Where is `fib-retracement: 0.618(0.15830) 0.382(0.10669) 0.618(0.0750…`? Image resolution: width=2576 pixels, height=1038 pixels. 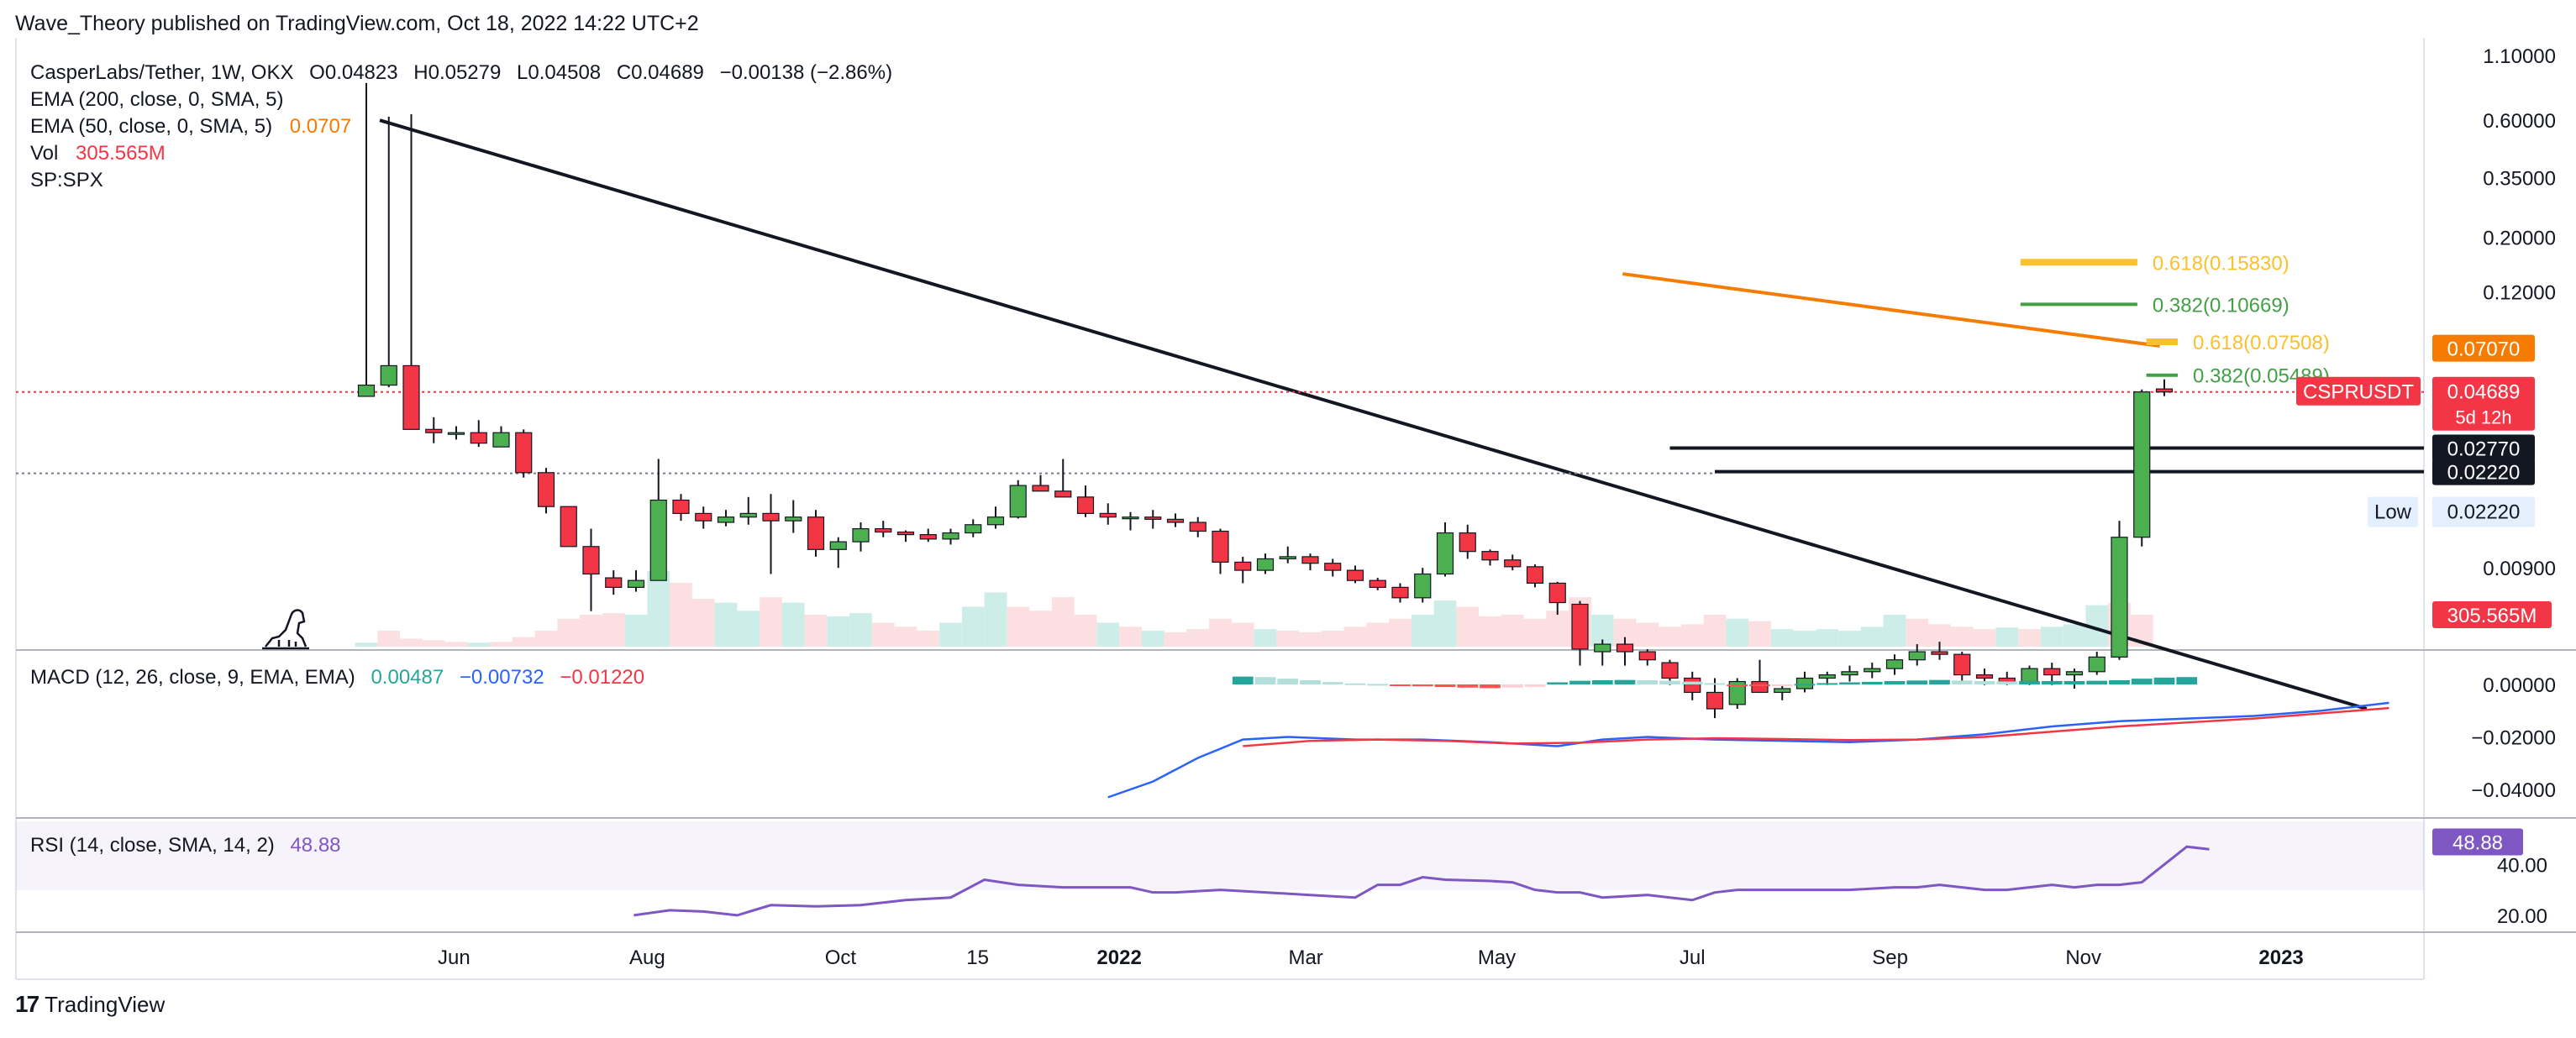
fib-retracement: 0.618(0.15830) 0.382(0.10669) 0.618(0.0750… is located at coordinates (2175, 320).